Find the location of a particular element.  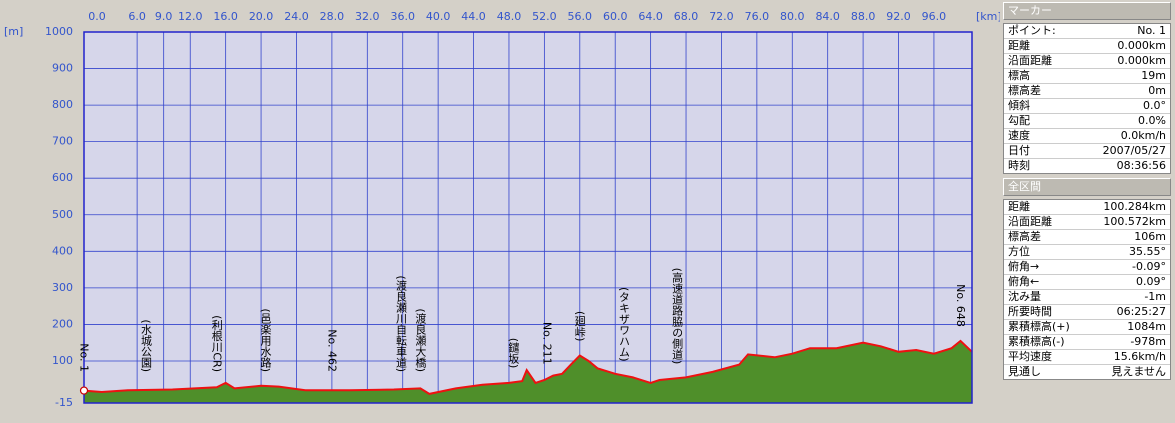

x-tick-label: 40.0 is located at coordinates (438, 16).